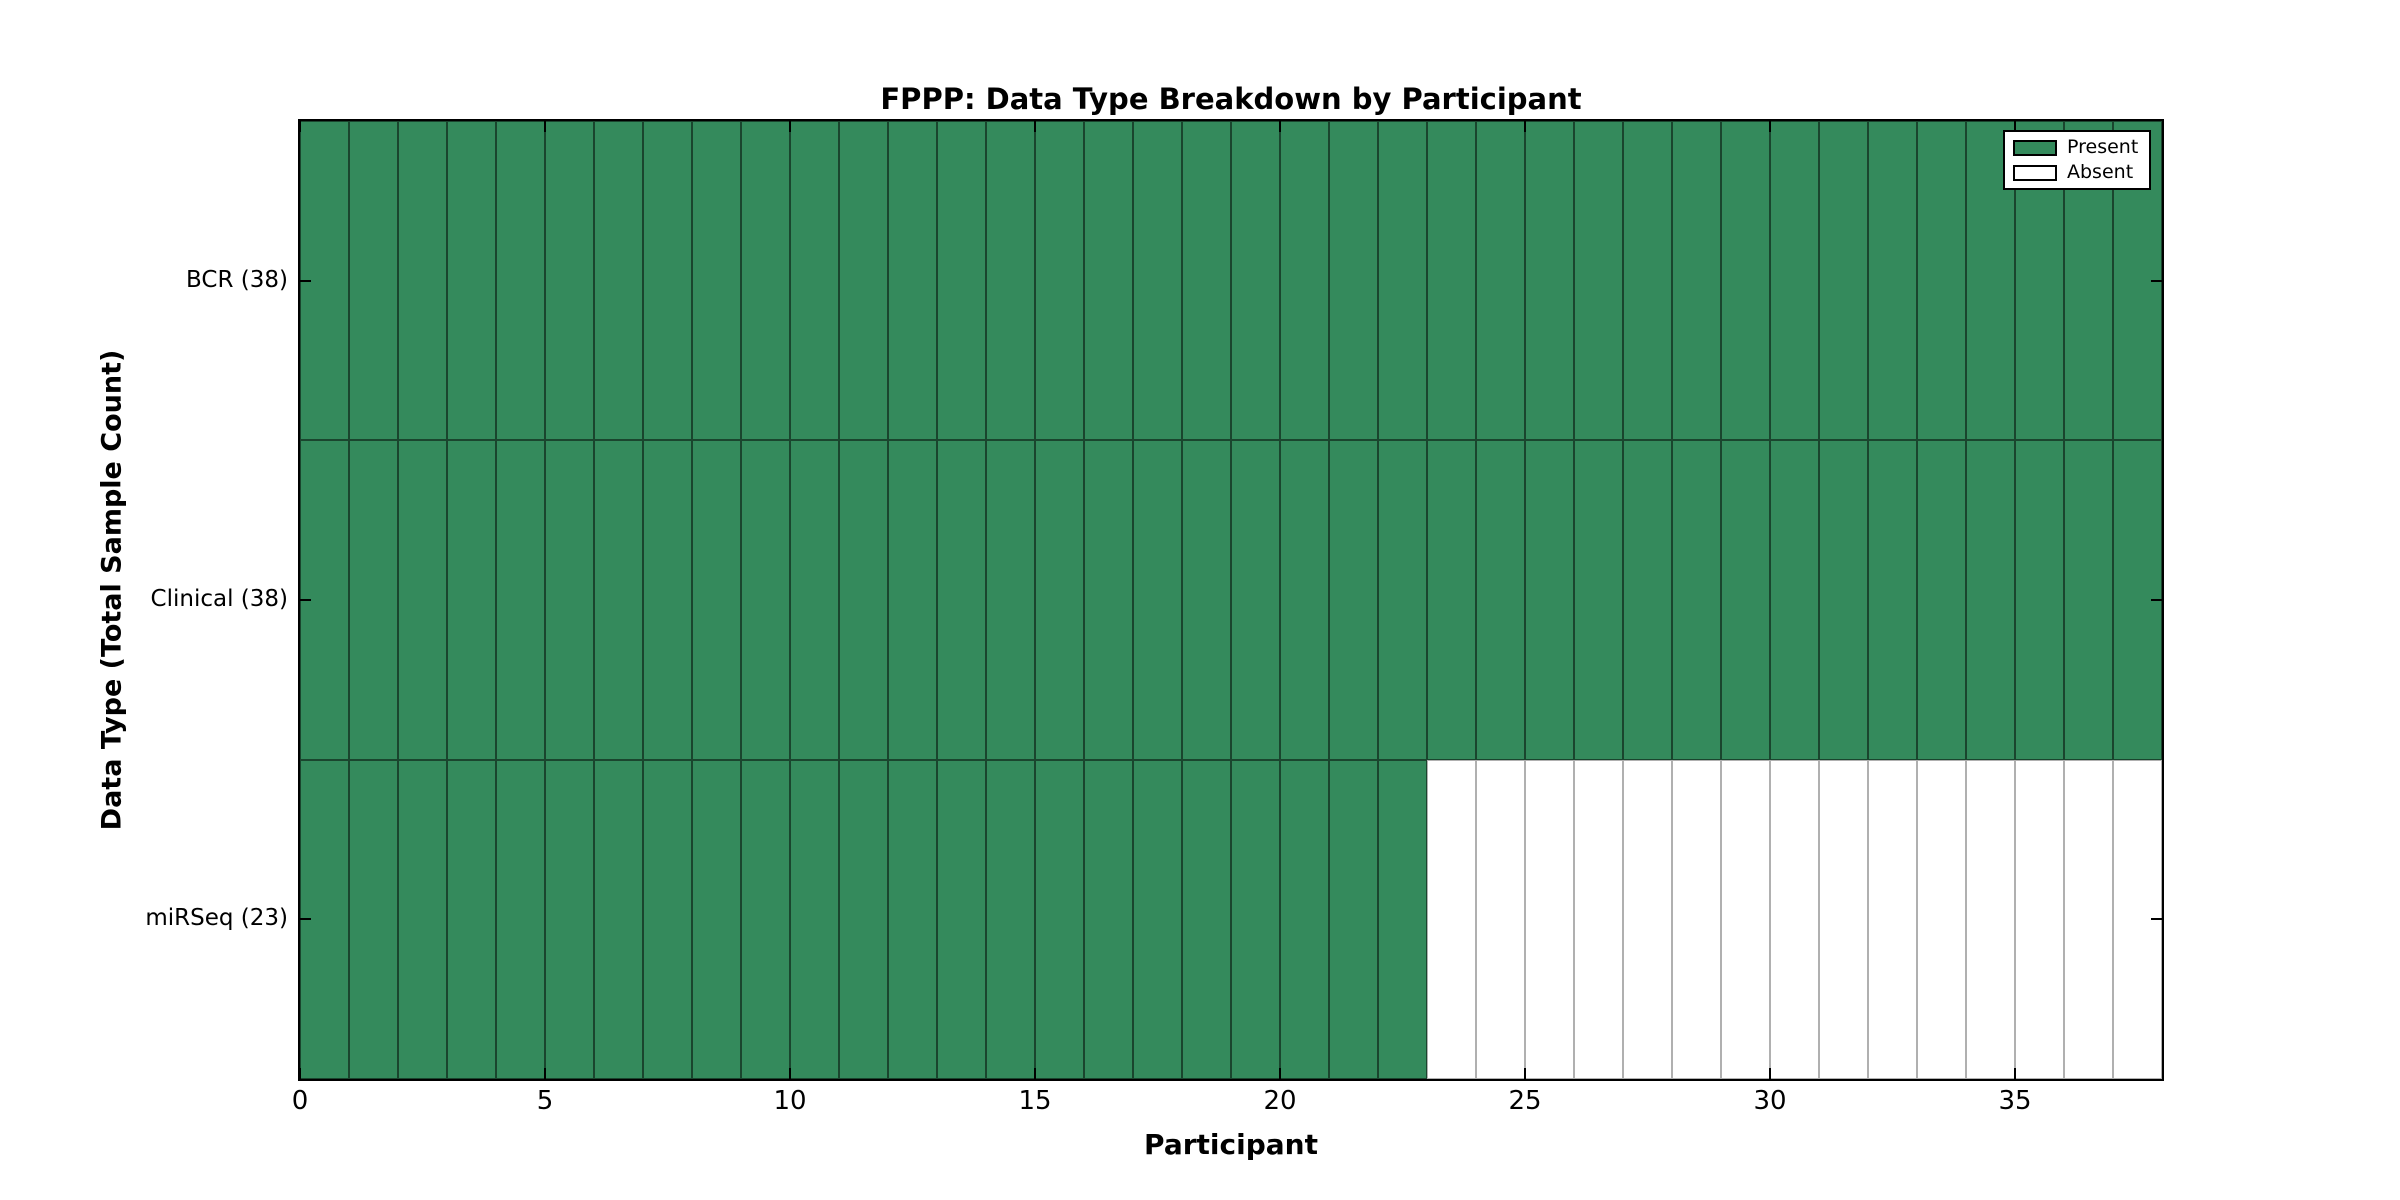 This screenshot has height=1200, width=2400. What do you see at coordinates (1035, 1101) in the screenshot?
I see `x-tick-label-15: 15` at bounding box center [1035, 1101].